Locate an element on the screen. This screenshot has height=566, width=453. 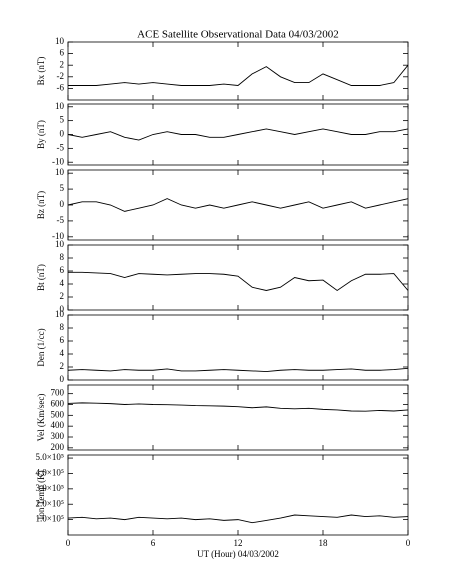
y-tick-label: 700 is located at coordinates (58, 393).